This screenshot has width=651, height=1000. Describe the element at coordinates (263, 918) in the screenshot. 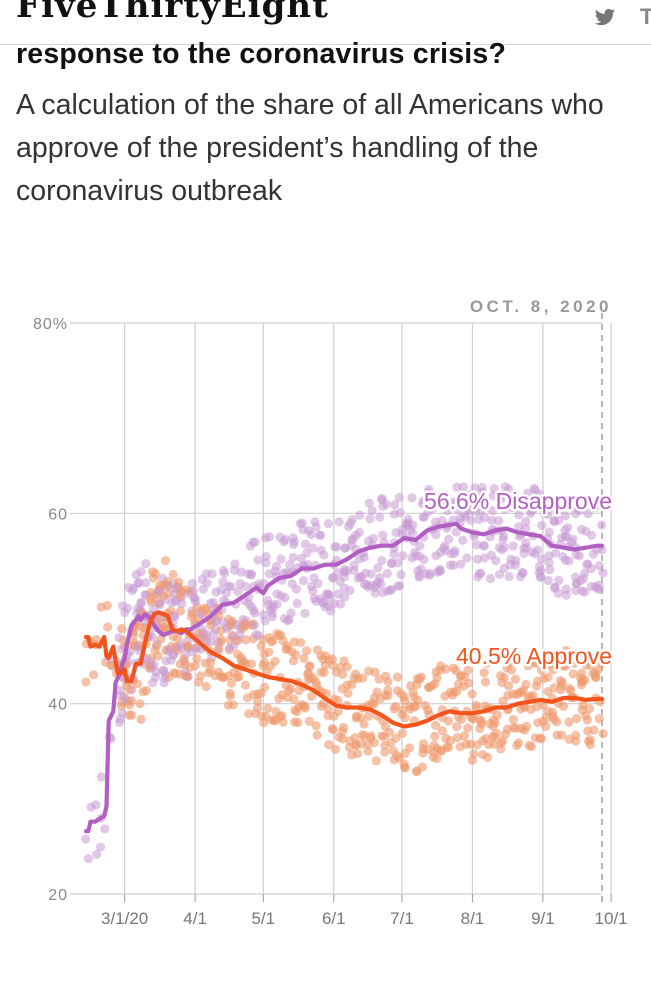

I see `x-tick-label: 5/1` at that location.